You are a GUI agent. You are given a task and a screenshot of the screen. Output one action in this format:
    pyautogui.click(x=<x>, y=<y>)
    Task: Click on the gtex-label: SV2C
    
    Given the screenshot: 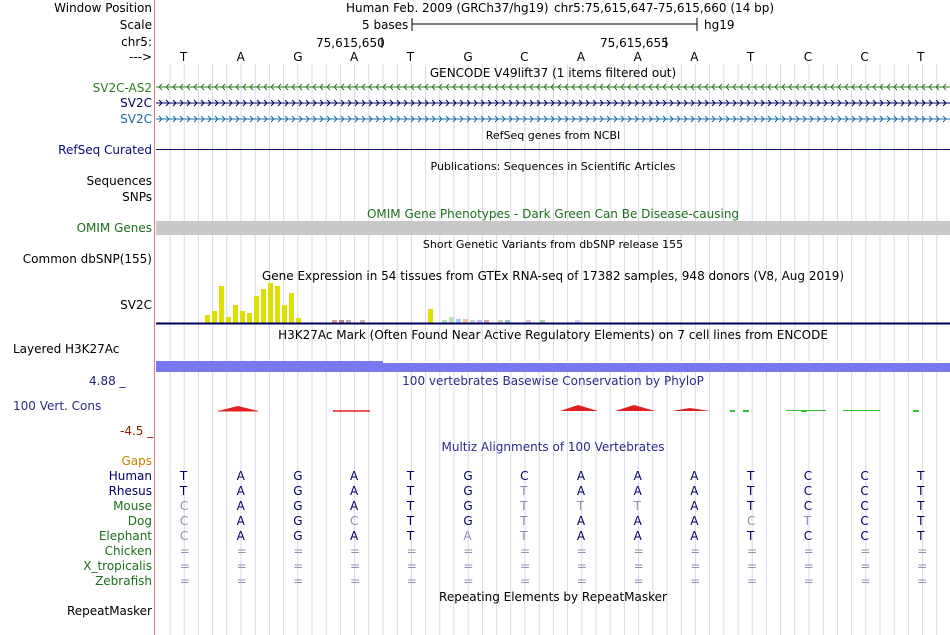 What is the action you would take?
    pyautogui.click(x=136, y=305)
    